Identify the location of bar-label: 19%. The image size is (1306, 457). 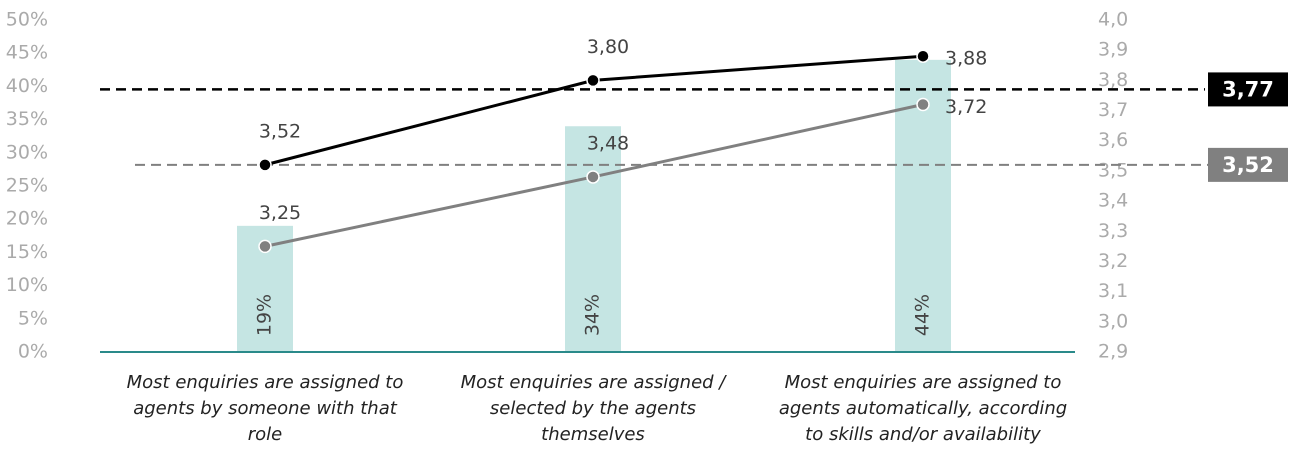
(265, 315).